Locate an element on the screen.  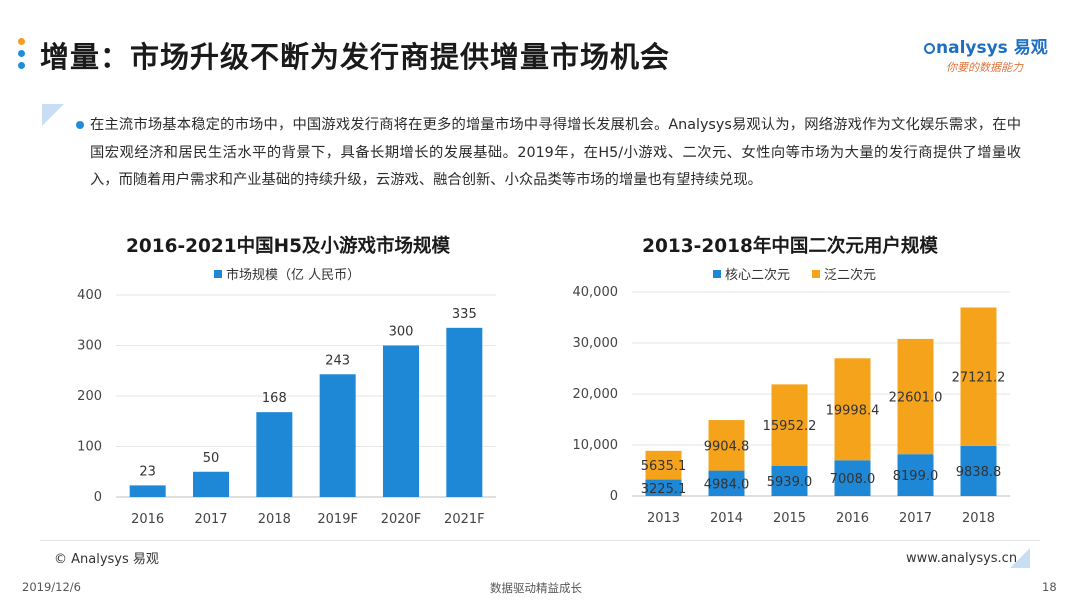
chart2-legend-swatch-pan is located at coordinates (816, 273).